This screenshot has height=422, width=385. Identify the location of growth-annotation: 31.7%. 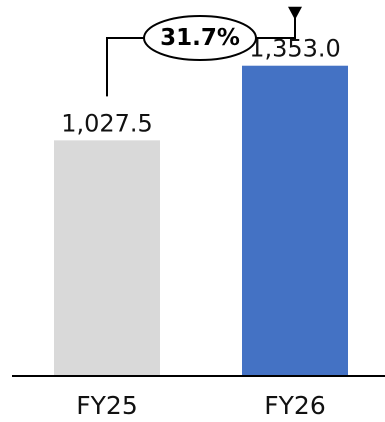
(204, 51).